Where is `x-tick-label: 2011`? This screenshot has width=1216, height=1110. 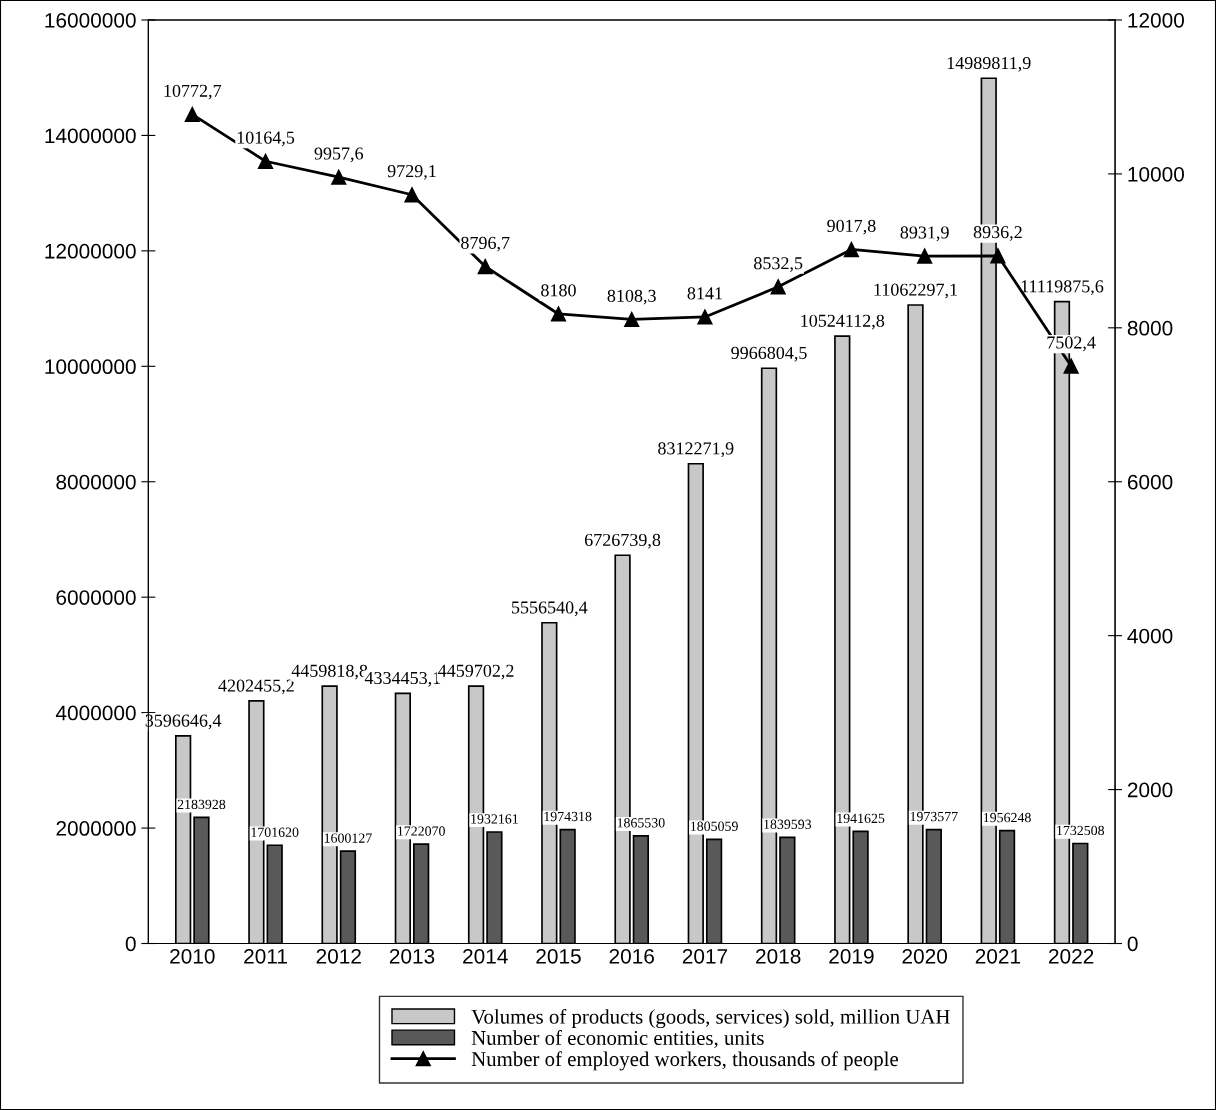 x-tick-label: 2011 is located at coordinates (265, 956).